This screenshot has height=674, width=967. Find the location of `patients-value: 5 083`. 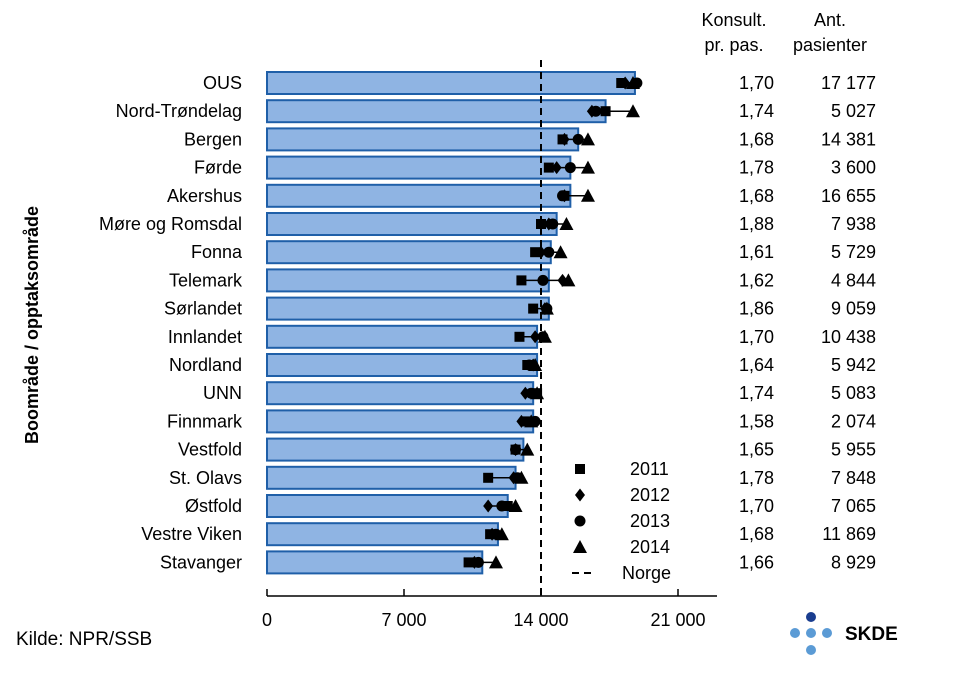

patients-value: 5 083 is located at coordinates (853, 393).